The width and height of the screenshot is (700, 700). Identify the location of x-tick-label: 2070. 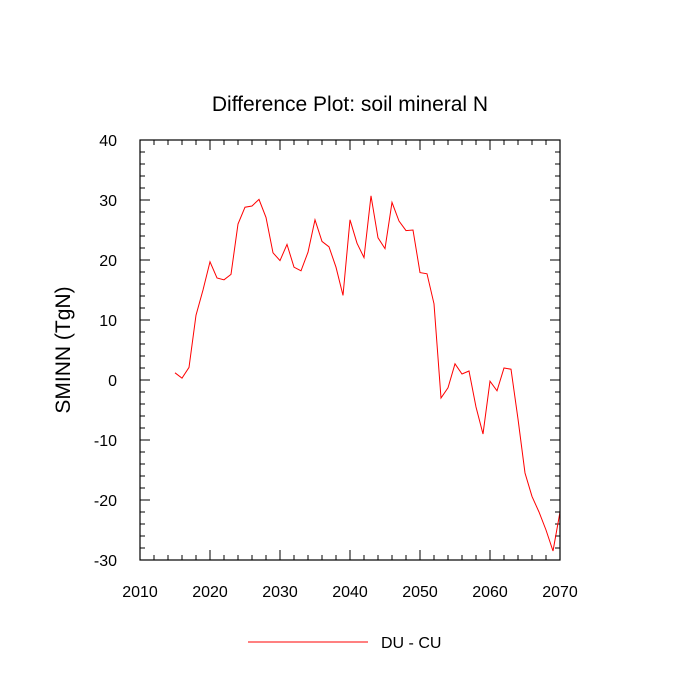
(560, 592).